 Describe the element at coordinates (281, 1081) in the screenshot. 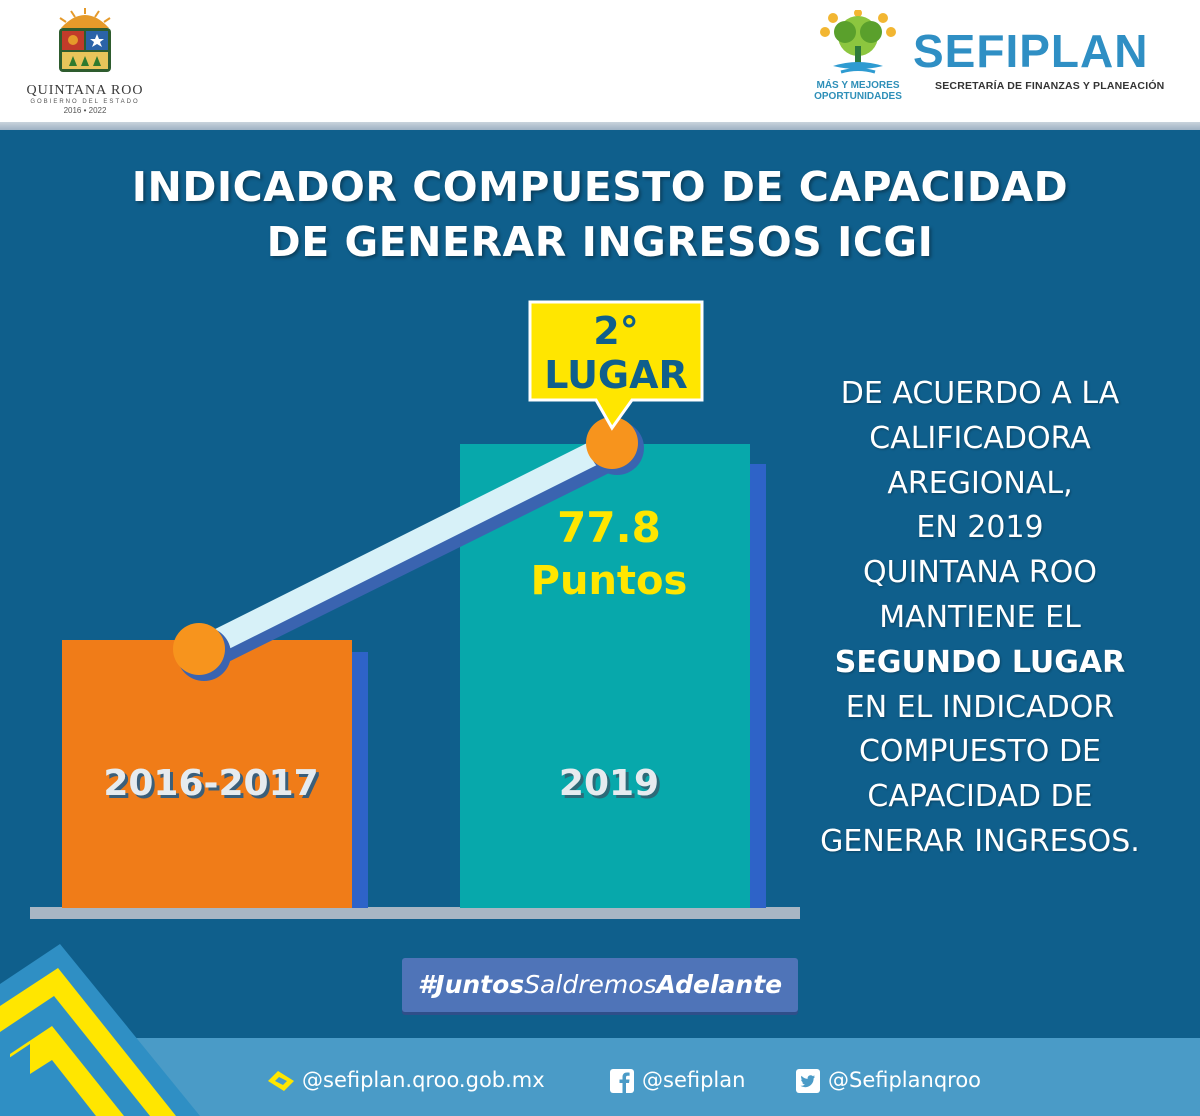

I see `sefiplan-mark-icon` at that location.